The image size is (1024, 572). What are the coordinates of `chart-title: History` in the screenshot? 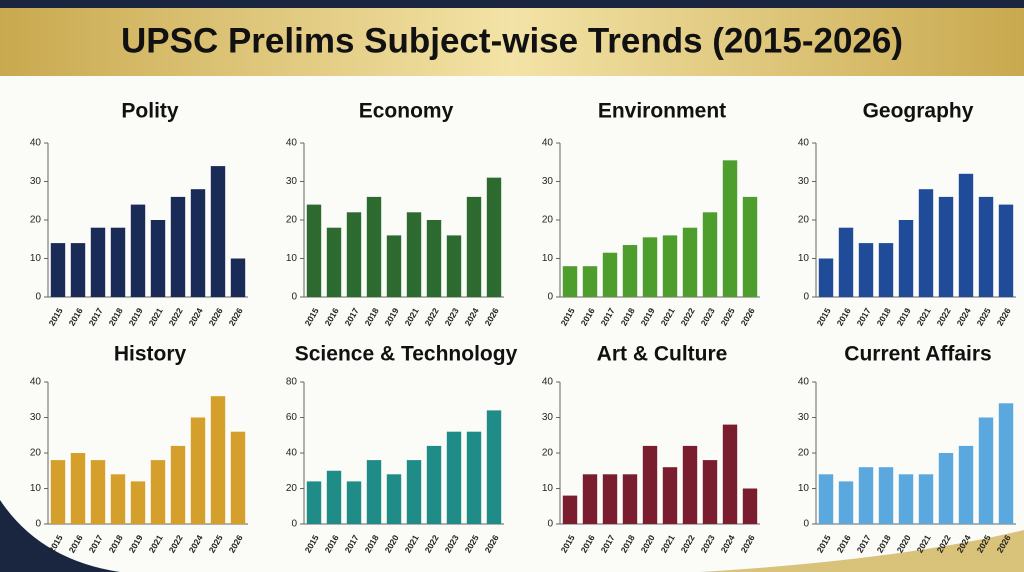 It's located at (150, 354).